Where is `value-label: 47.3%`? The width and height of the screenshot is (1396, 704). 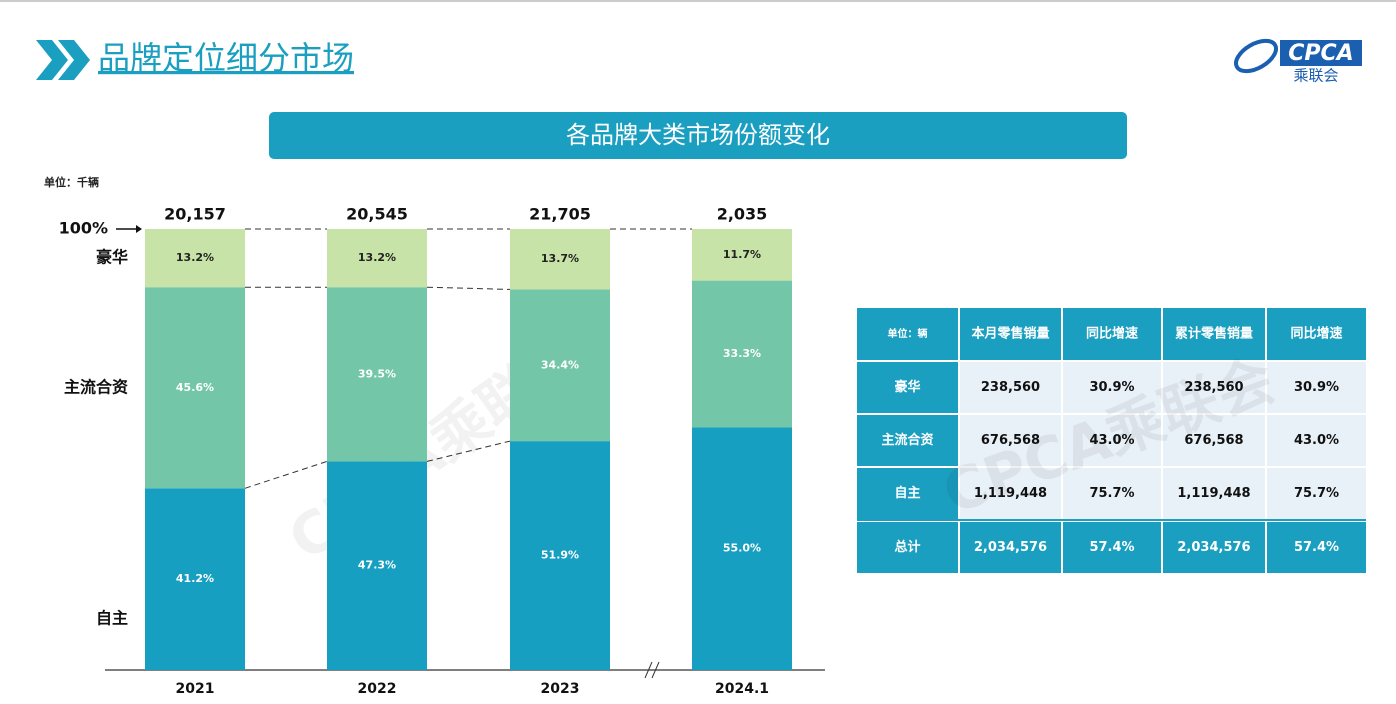 value-label: 47.3% is located at coordinates (377, 565).